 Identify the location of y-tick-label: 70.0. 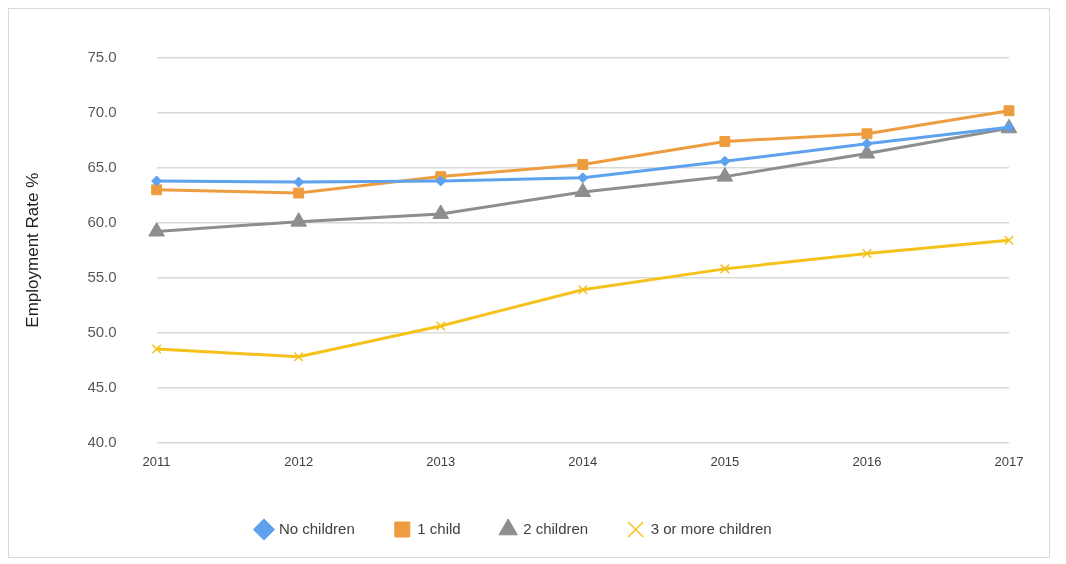
(102, 112).